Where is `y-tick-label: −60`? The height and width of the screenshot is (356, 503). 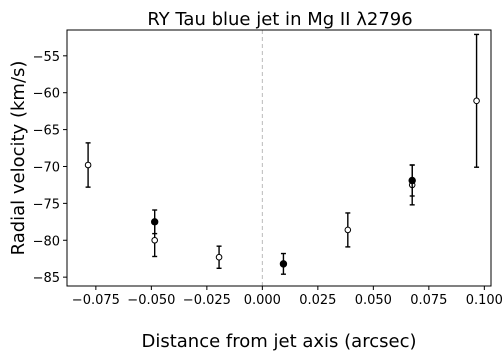
y-tick-label: −60 is located at coordinates (46, 94).